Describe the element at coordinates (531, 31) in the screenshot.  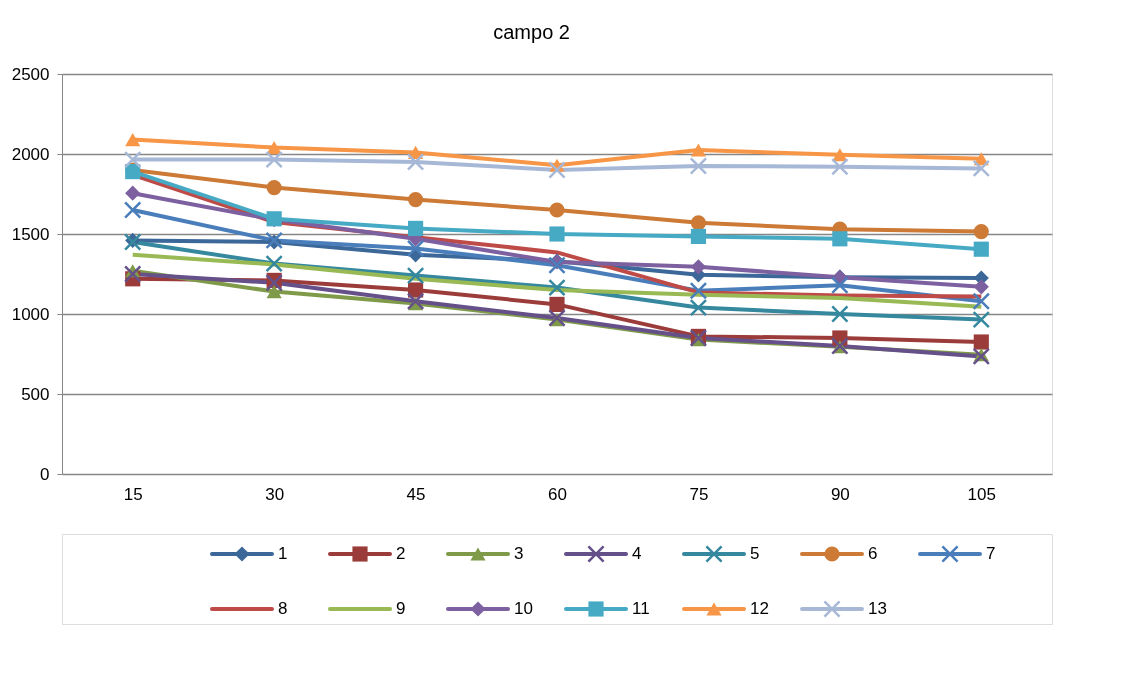
I see `chart-title: campo 2` at that location.